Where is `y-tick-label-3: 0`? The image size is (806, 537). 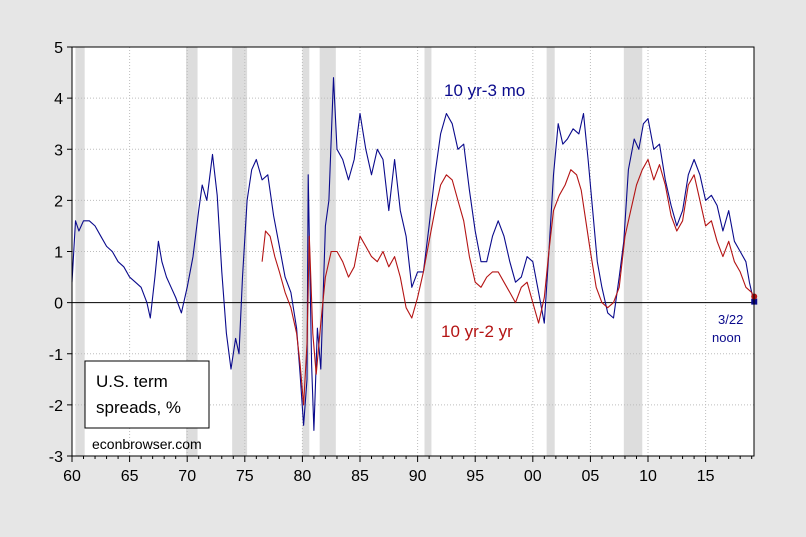 y-tick-label-3: 0 is located at coordinates (58, 304).